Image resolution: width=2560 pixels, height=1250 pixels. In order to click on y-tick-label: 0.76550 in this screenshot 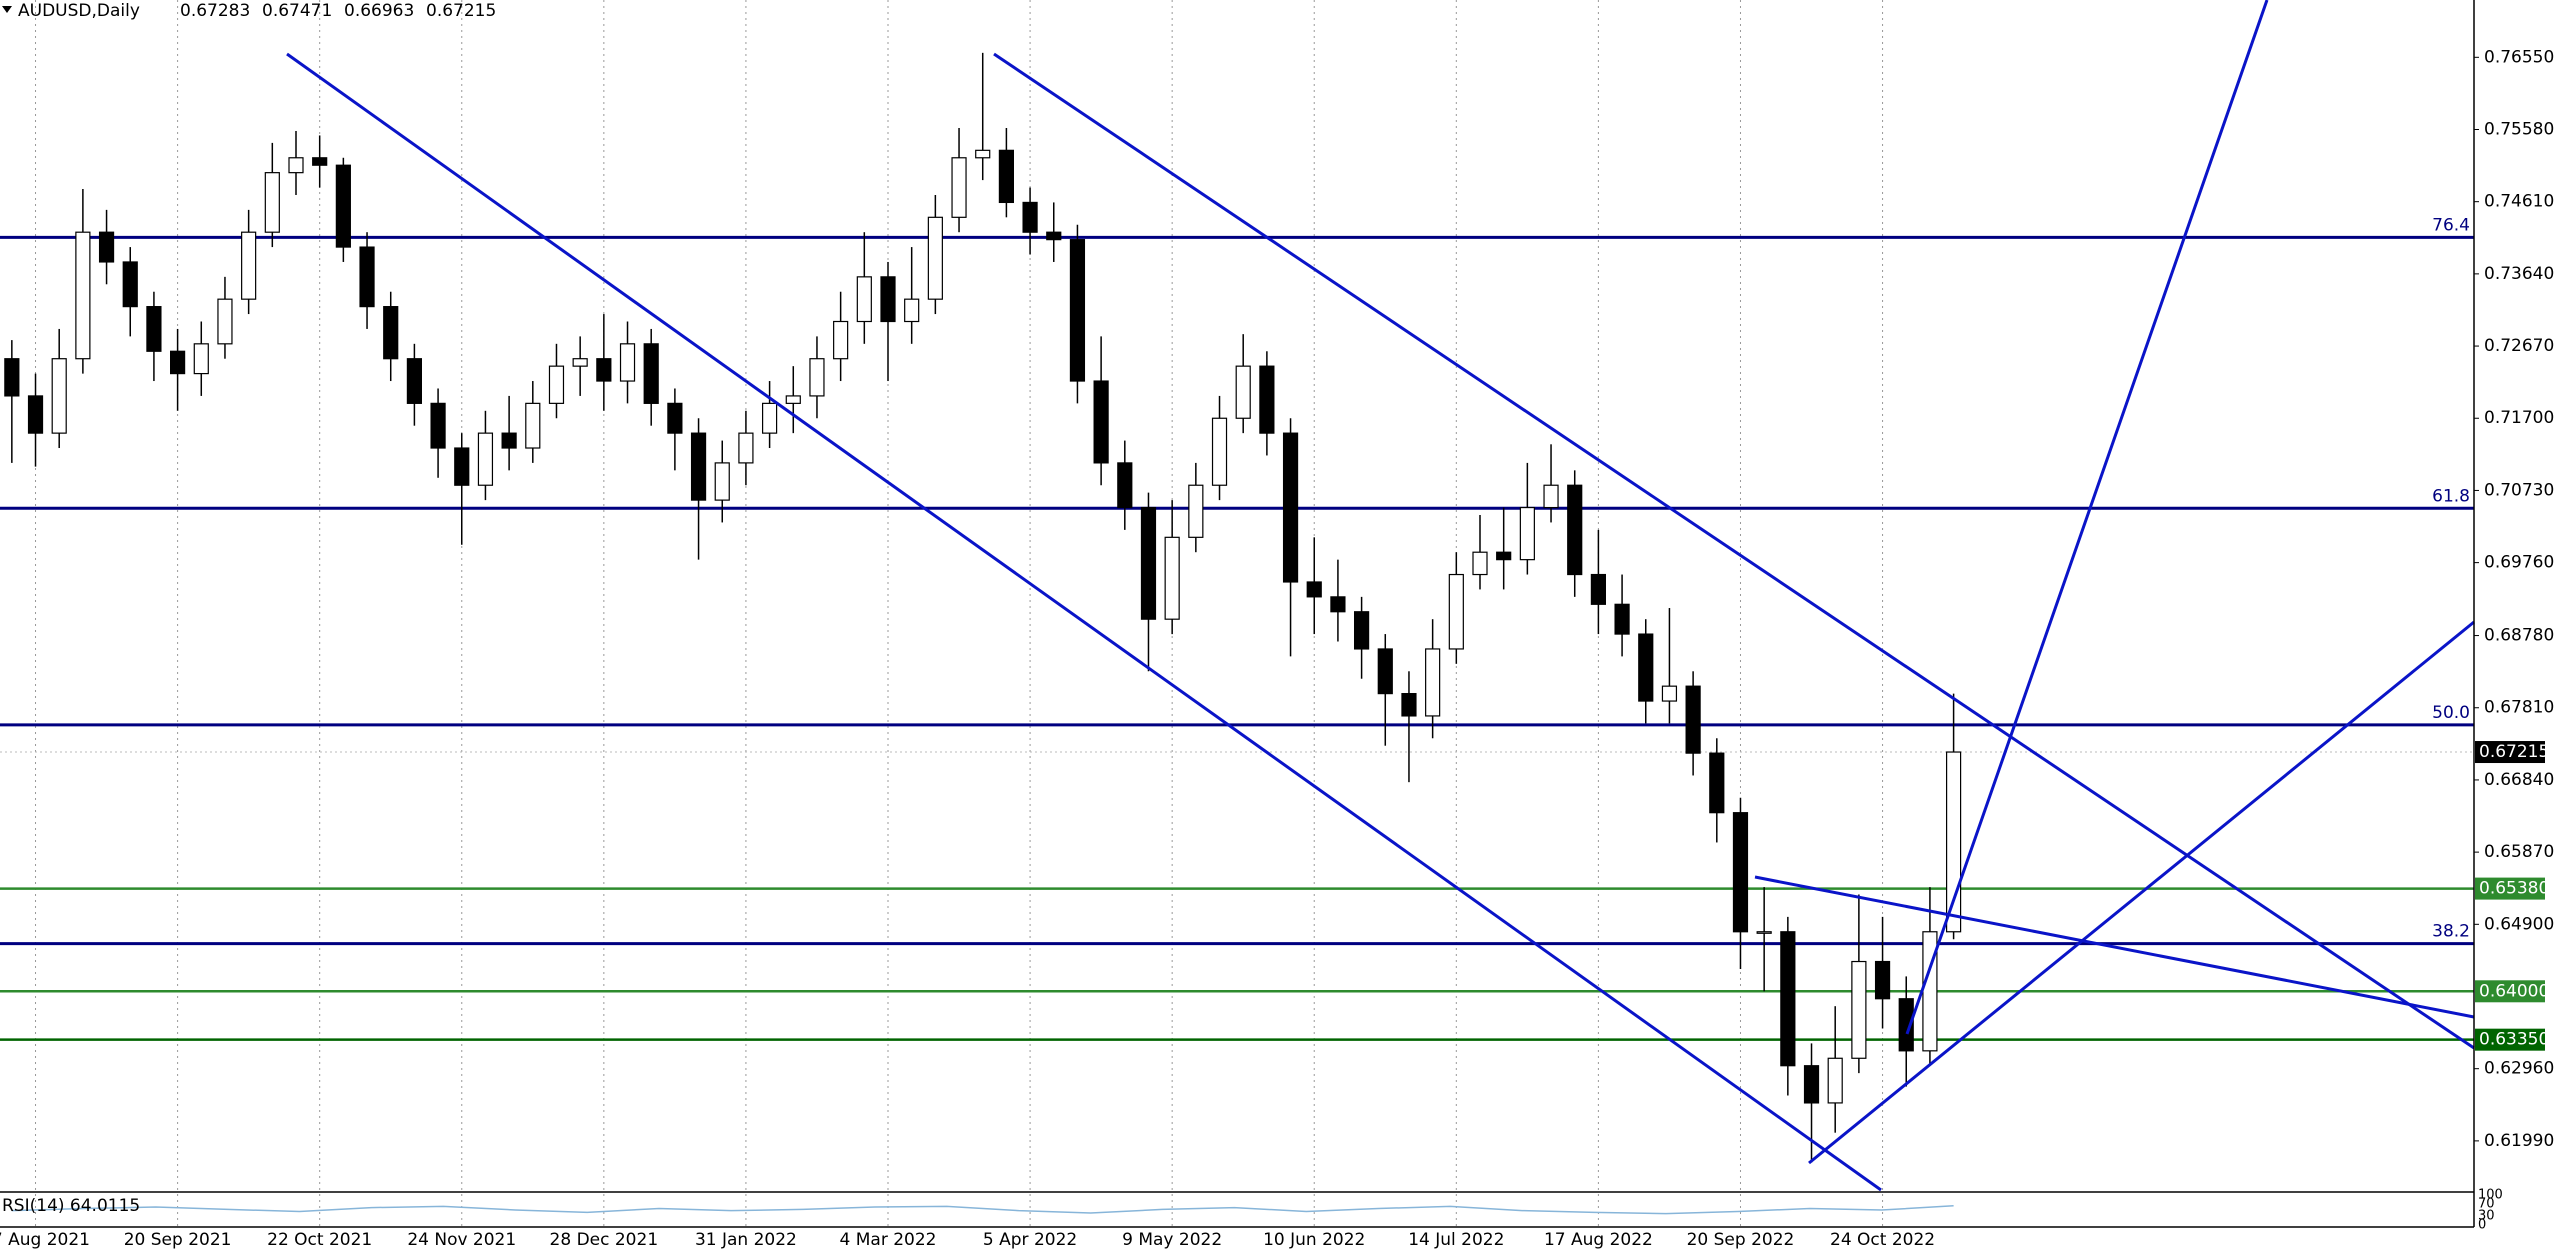, I will do `click(2519, 57)`.